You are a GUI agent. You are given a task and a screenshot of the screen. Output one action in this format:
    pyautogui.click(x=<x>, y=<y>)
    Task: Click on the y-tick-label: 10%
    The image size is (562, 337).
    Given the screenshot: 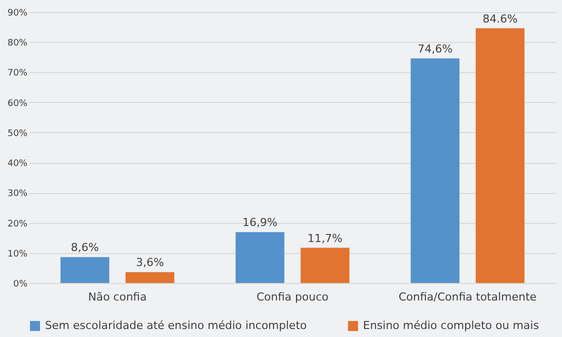 What is the action you would take?
    pyautogui.click(x=17, y=254)
    